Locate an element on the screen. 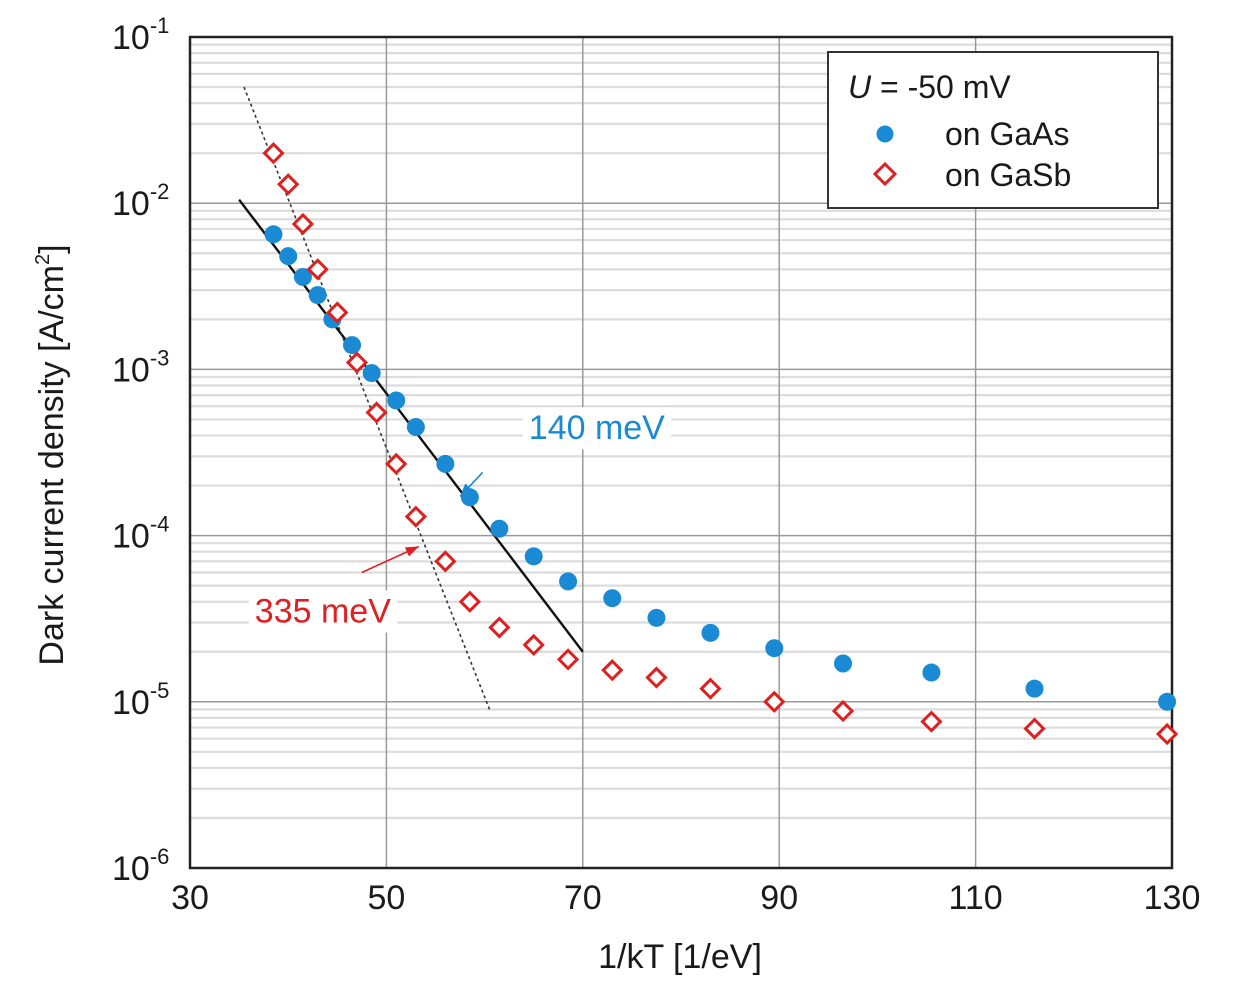 This screenshot has width=1233, height=997. y-tick-label: 10⁻⁶ is located at coordinates (140, 866).